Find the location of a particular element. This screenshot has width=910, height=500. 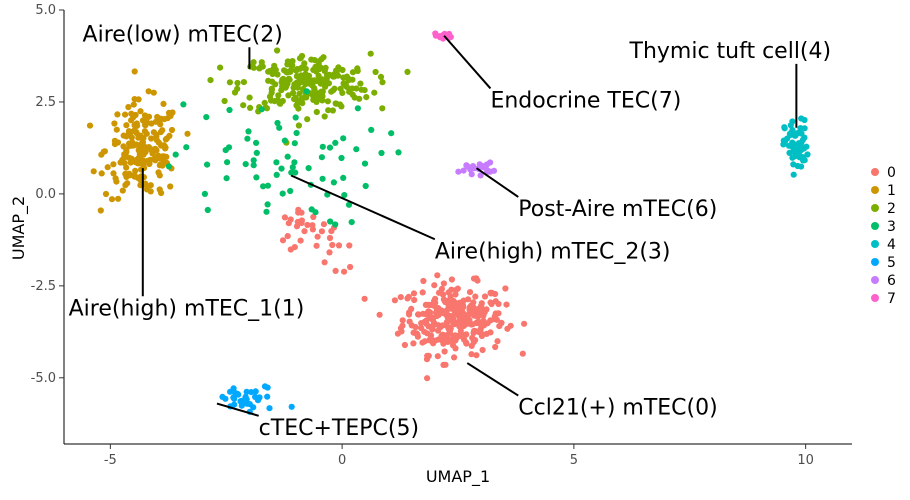

y-tick-label: 0.0 is located at coordinates (45, 194).